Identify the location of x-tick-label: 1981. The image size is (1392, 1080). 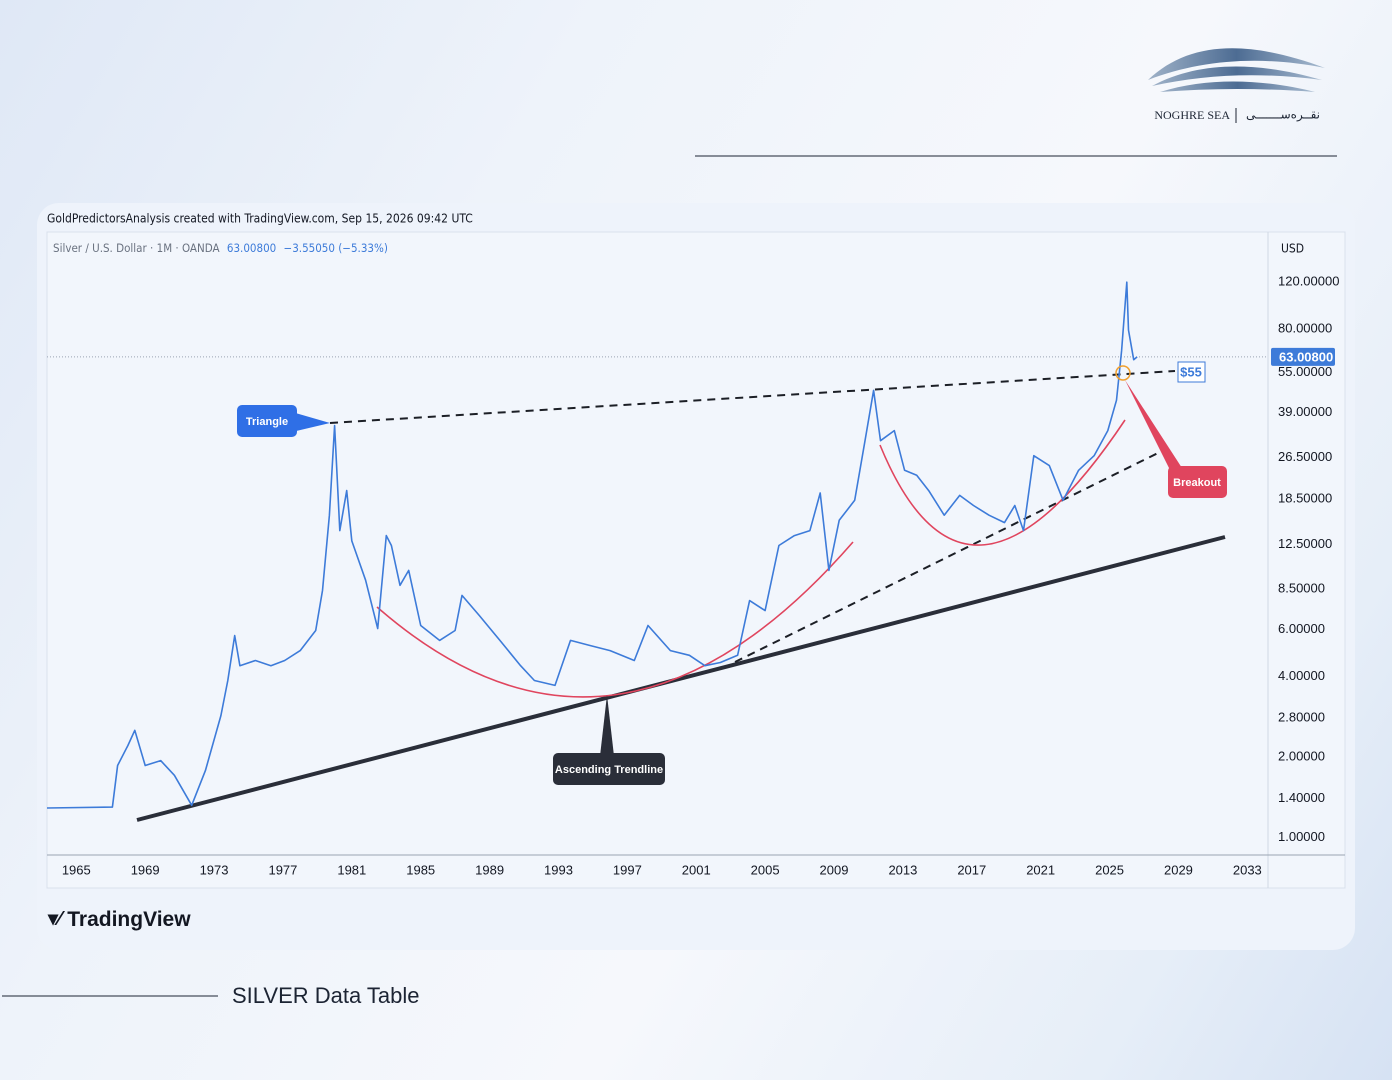
(351, 869).